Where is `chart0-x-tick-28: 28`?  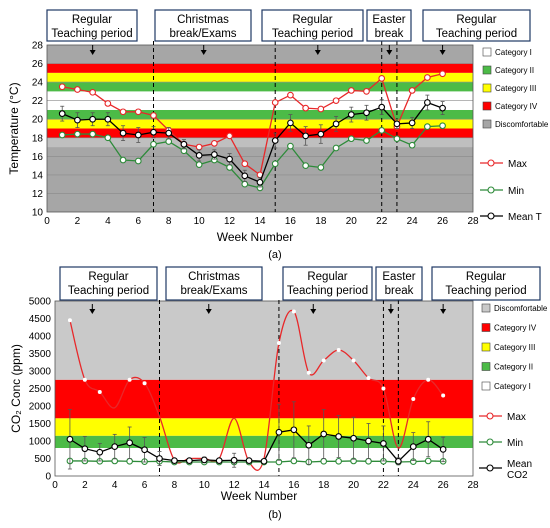 chart0-x-tick-28: 28 is located at coordinates (473, 221).